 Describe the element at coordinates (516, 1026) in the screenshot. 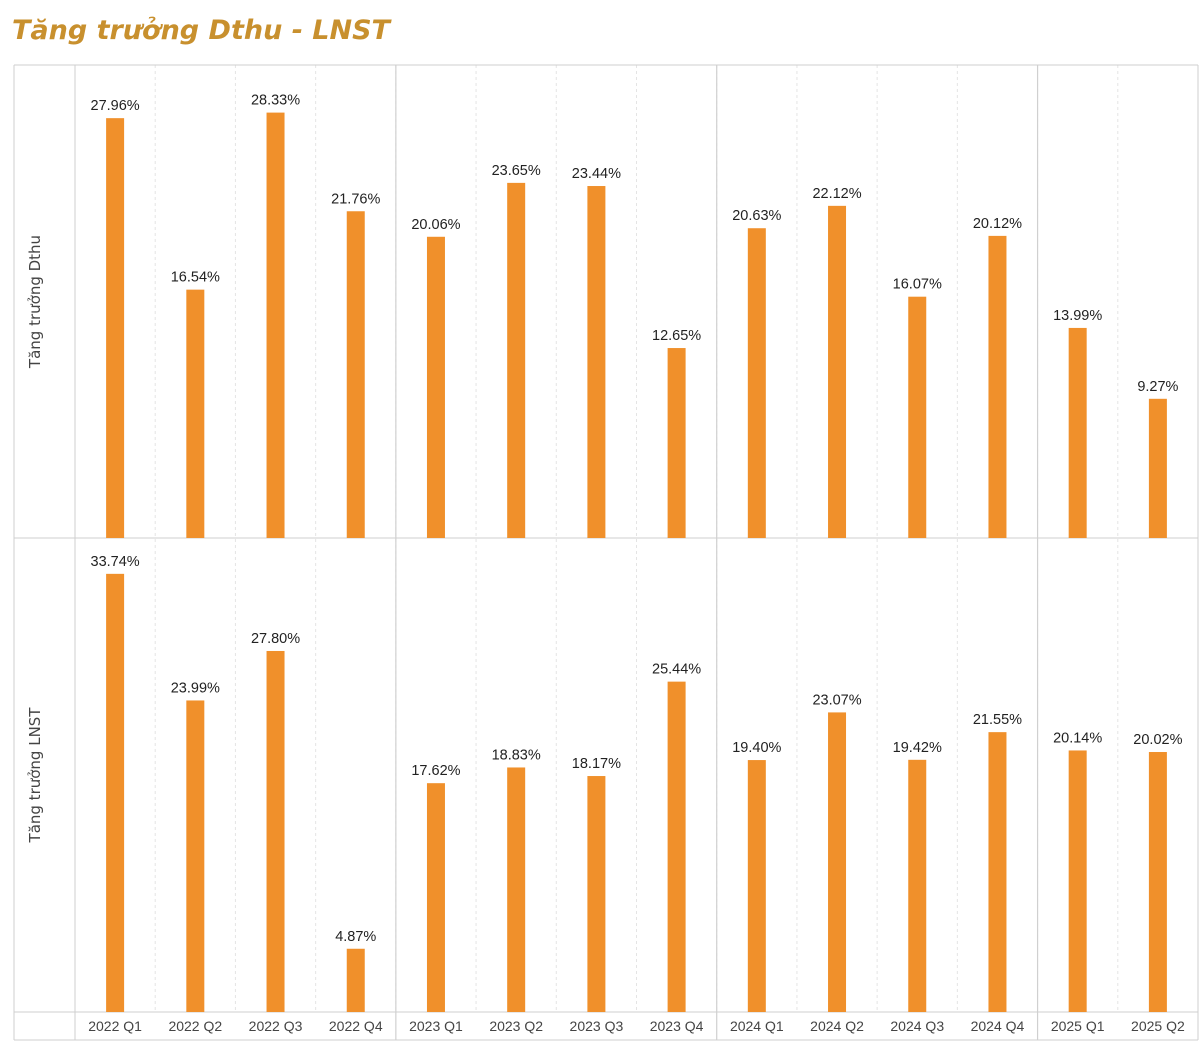

I see `x-tick-label: 2023 Q2` at that location.